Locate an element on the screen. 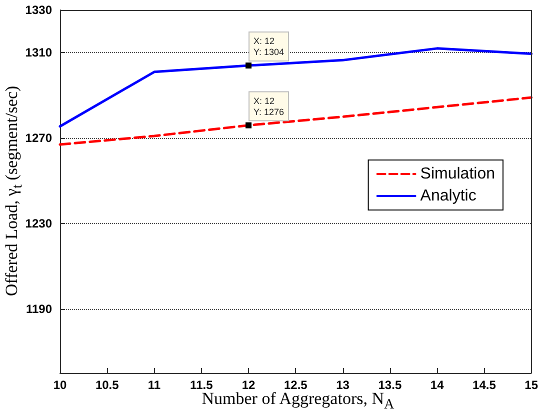 Image resolution: width=541 pixels, height=416 pixels. x-tick-label: 11 is located at coordinates (154, 385).